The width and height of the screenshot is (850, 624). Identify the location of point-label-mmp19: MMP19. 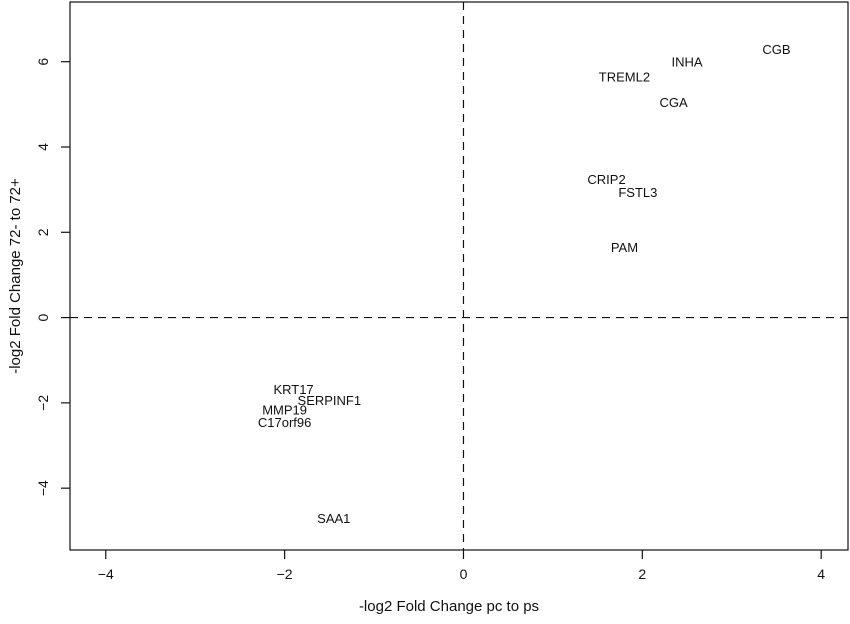
(284, 409).